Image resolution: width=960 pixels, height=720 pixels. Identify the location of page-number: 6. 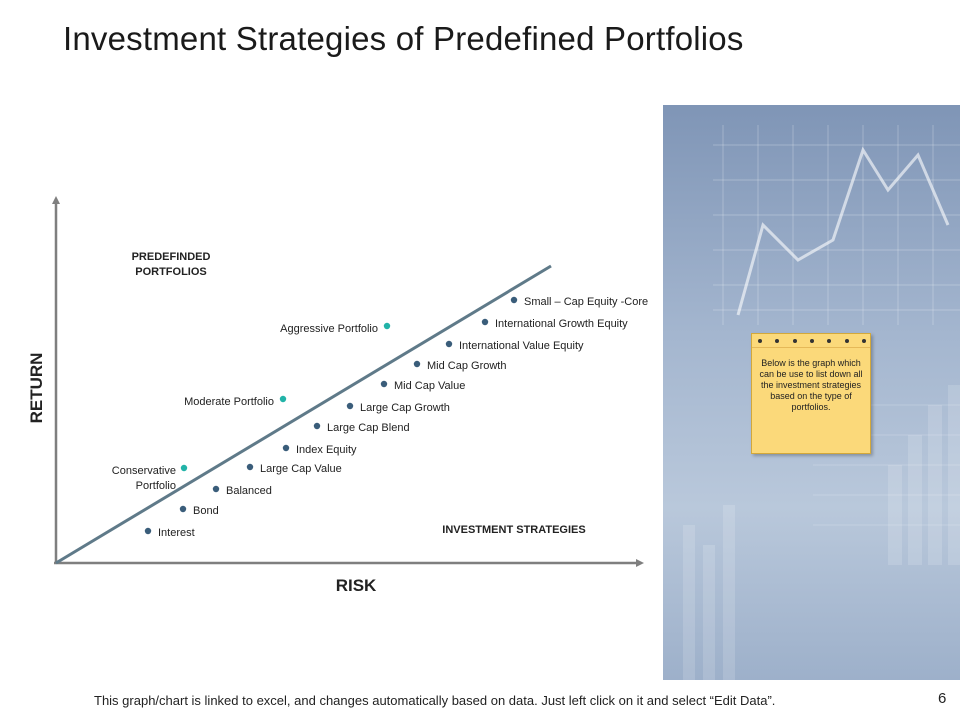
(942, 698).